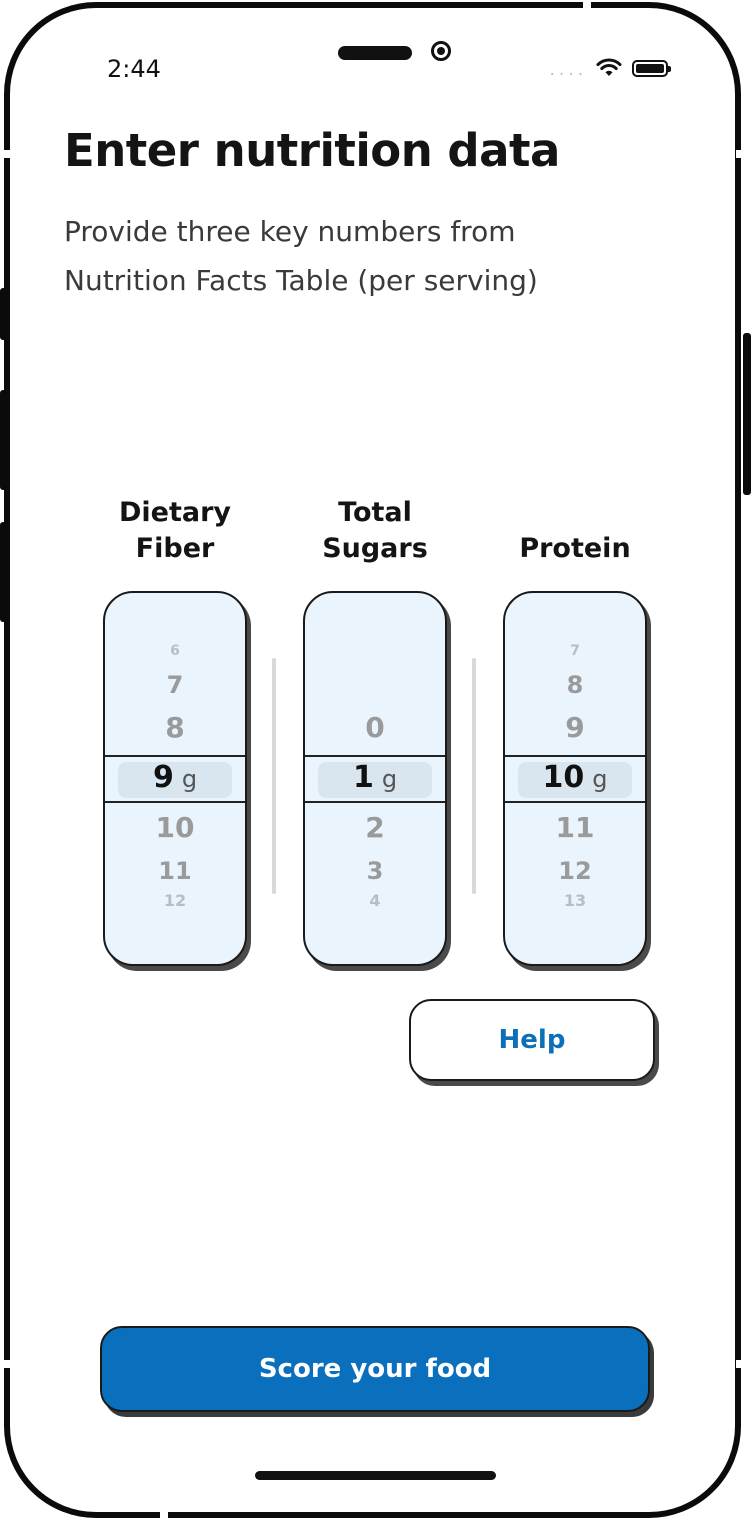 This screenshot has height=1526, width=751. Describe the element at coordinates (312, 150) in the screenshot. I see `page-title: Enter nutrition data` at that location.